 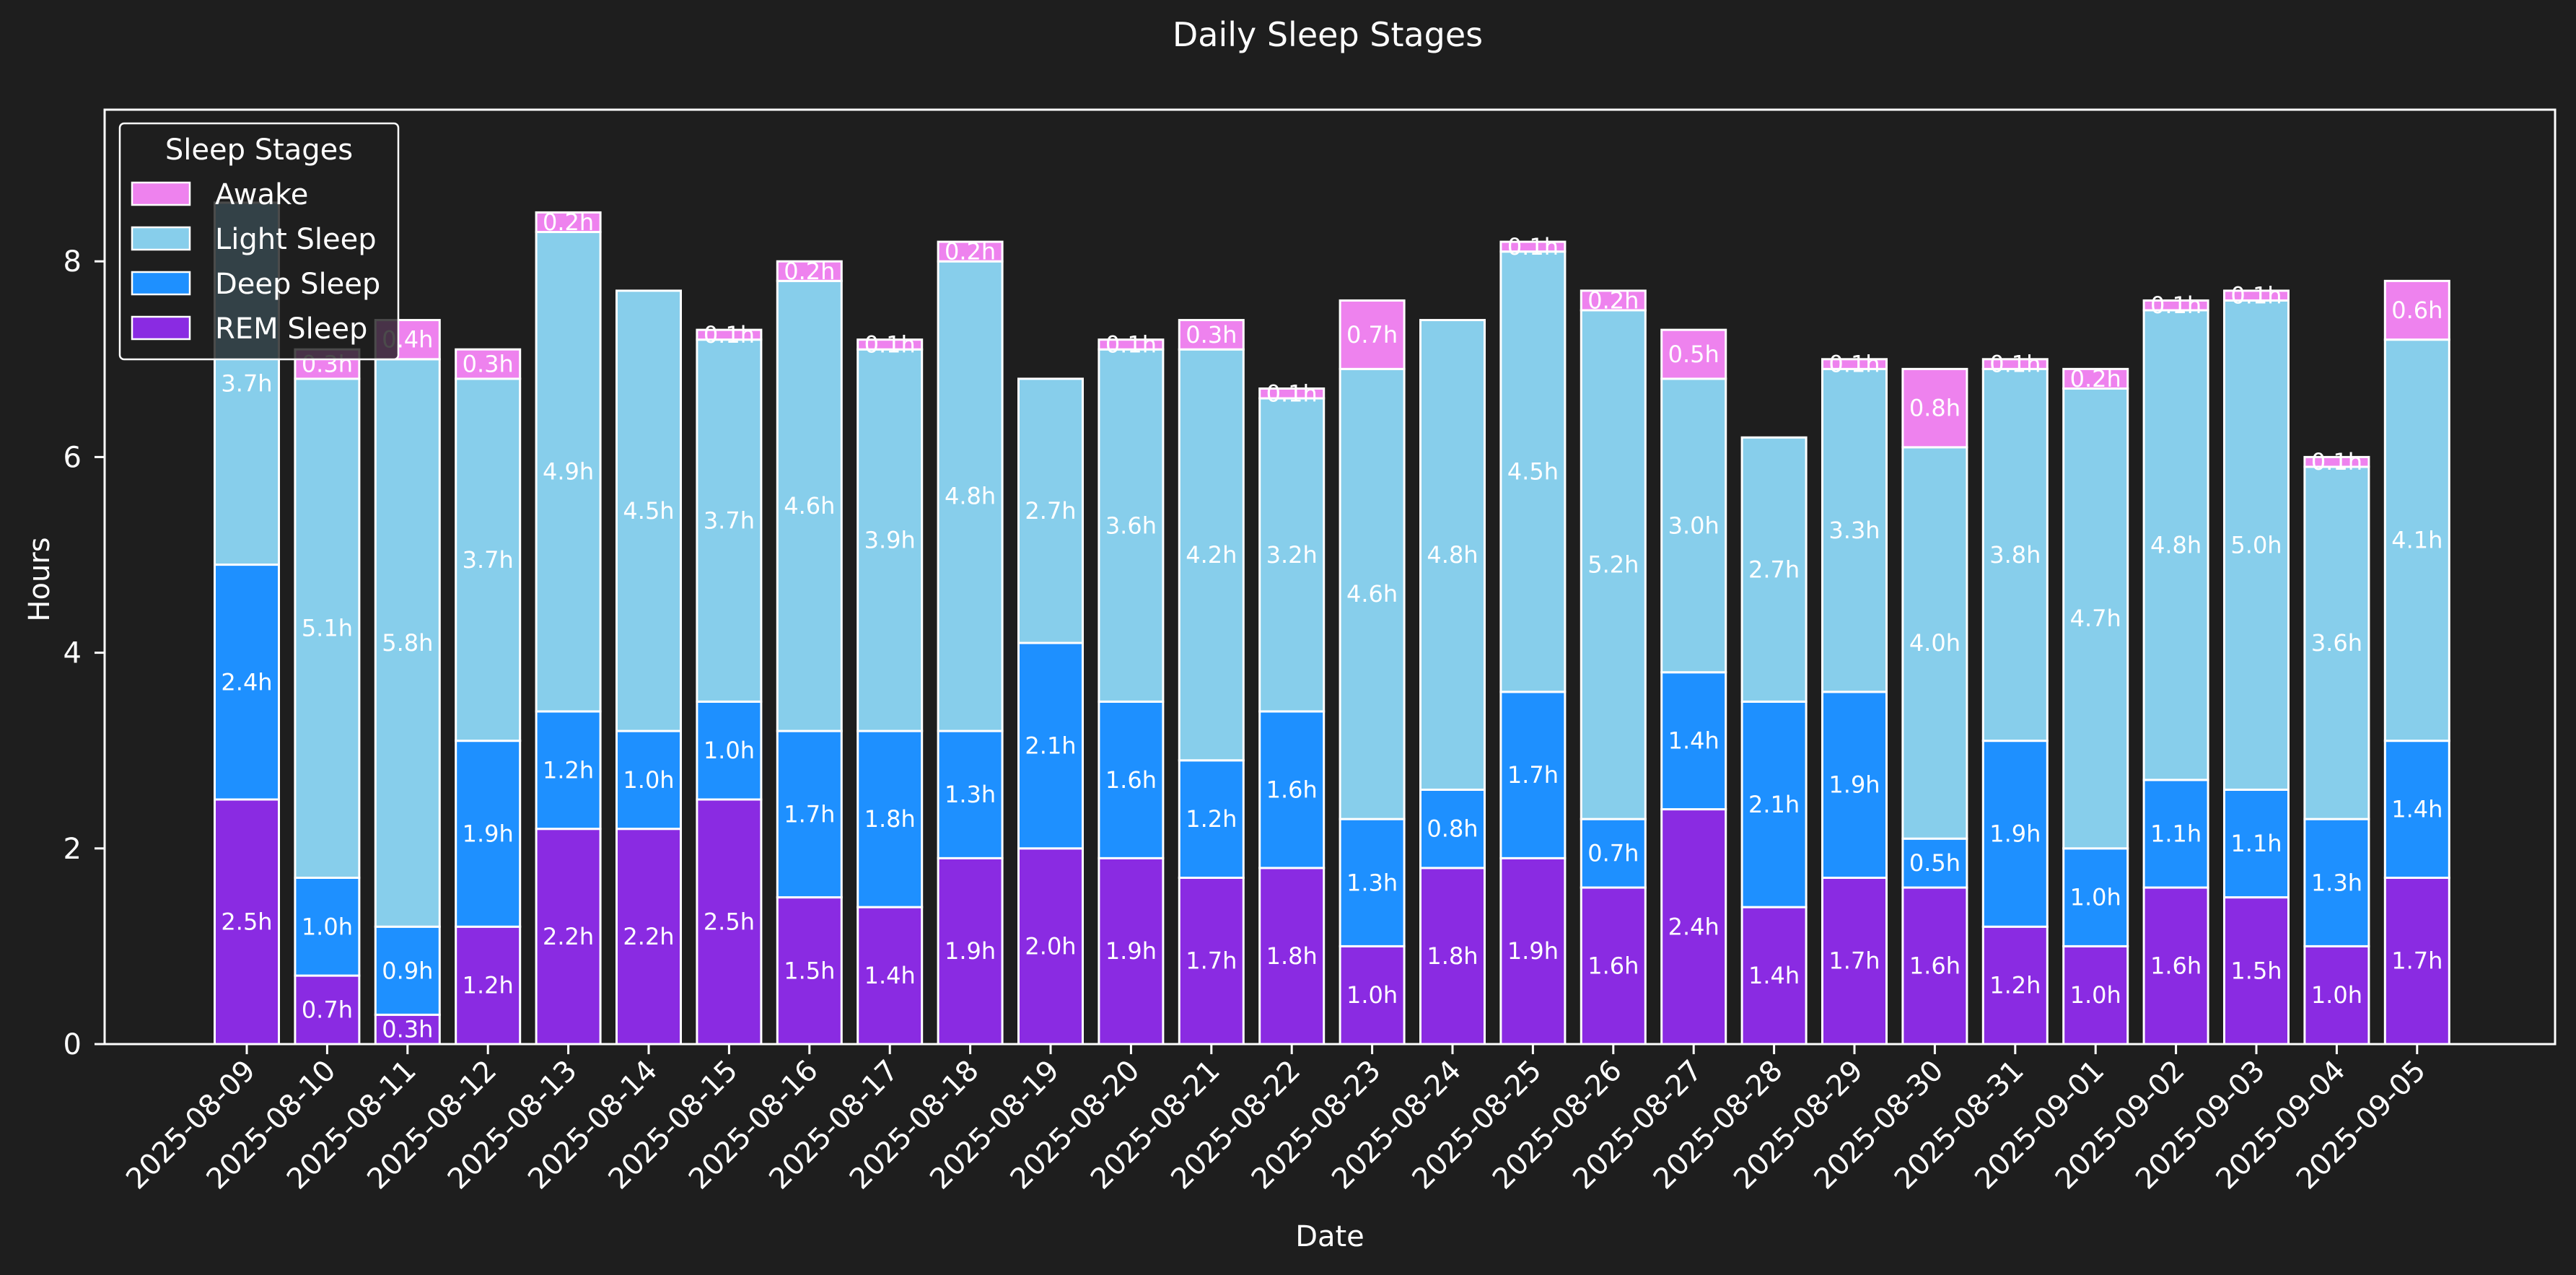 I want to click on light-sleep-value-label: 5.2h, so click(x=1613, y=565).